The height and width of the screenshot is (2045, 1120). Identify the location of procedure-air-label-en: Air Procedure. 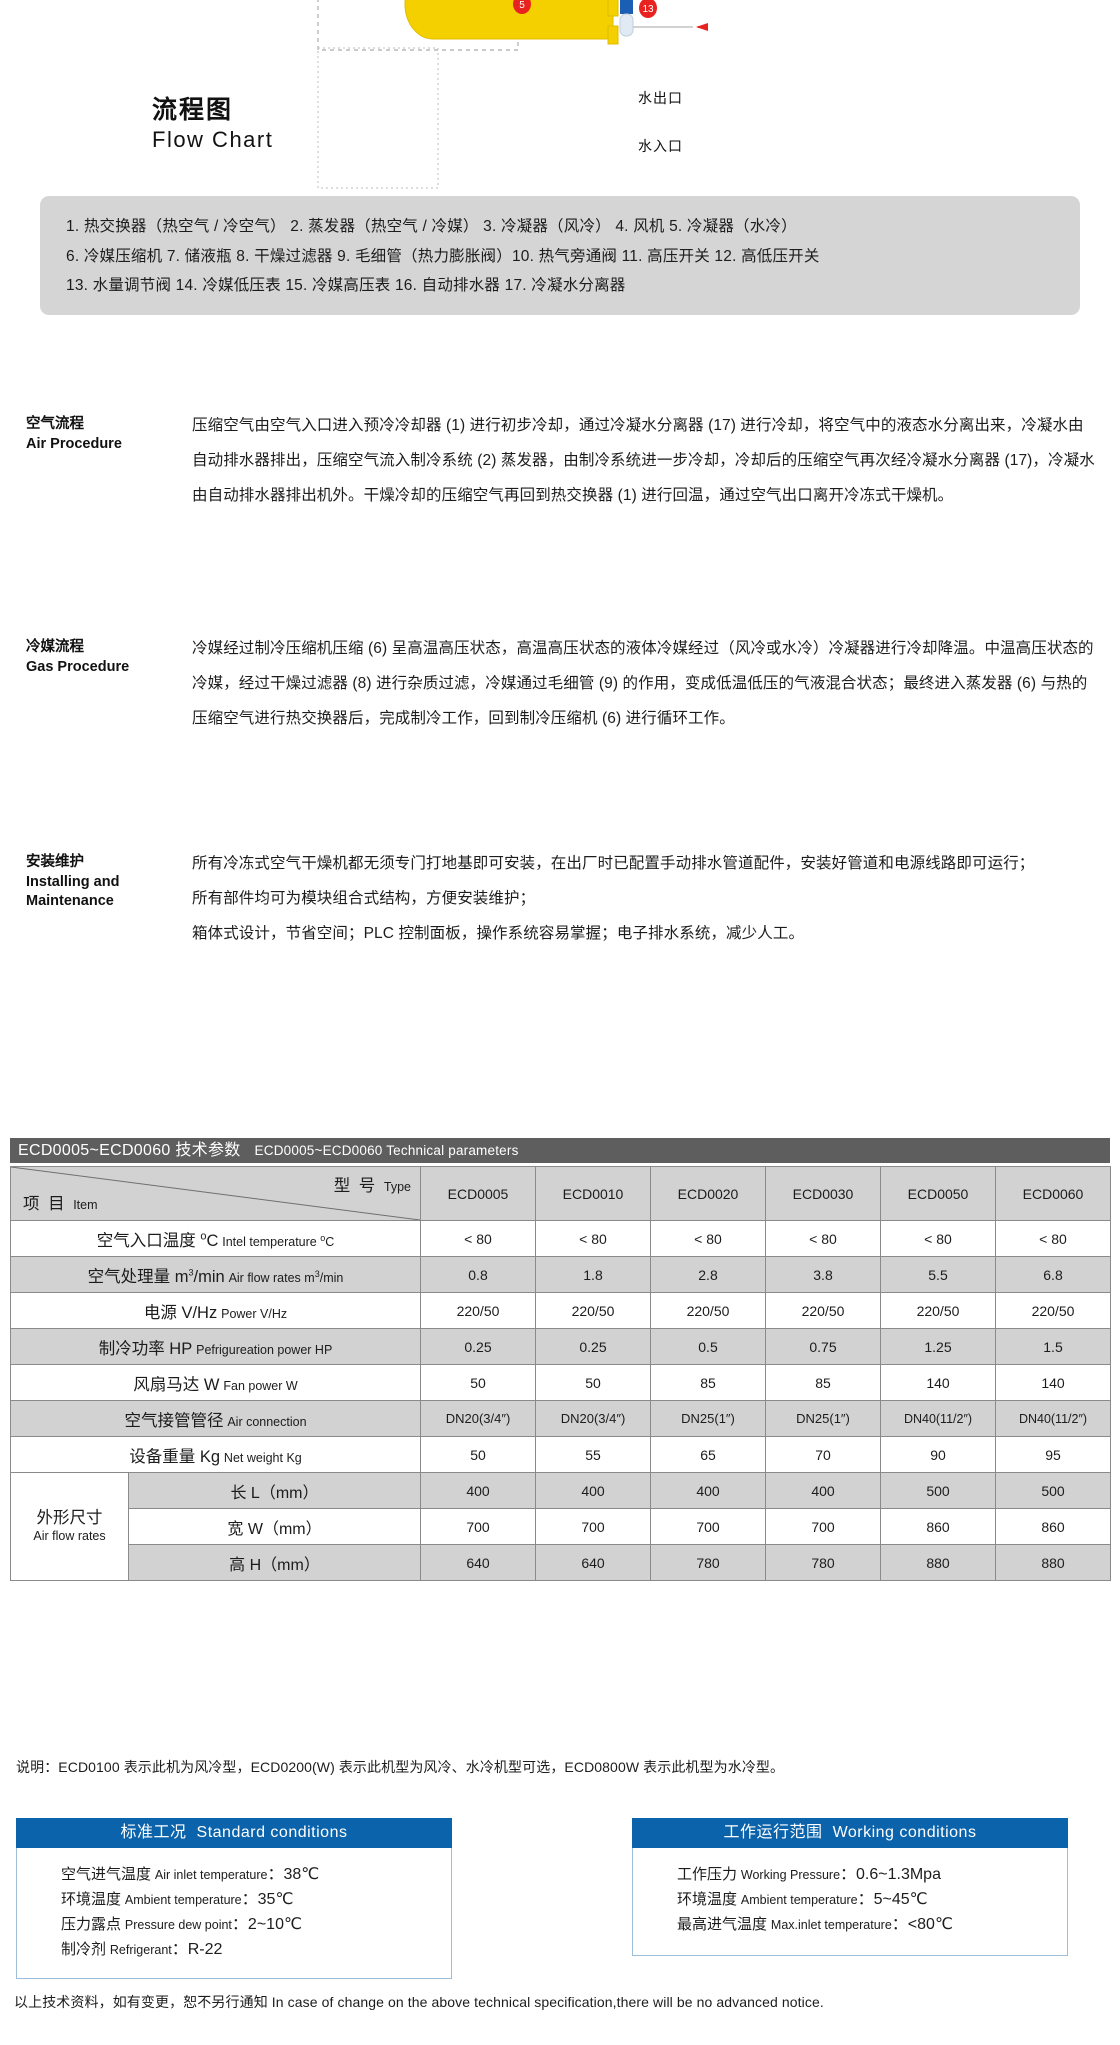
(74, 443).